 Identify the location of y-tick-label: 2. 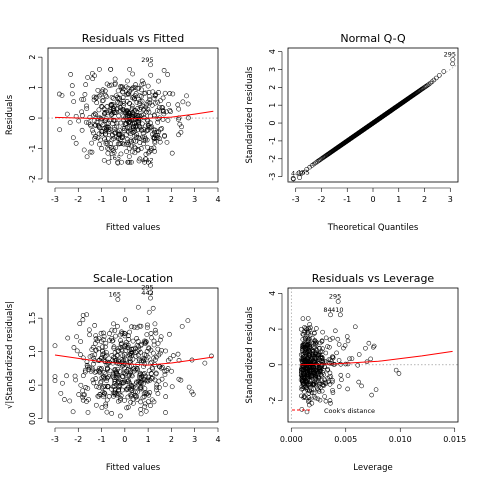
(272, 329).